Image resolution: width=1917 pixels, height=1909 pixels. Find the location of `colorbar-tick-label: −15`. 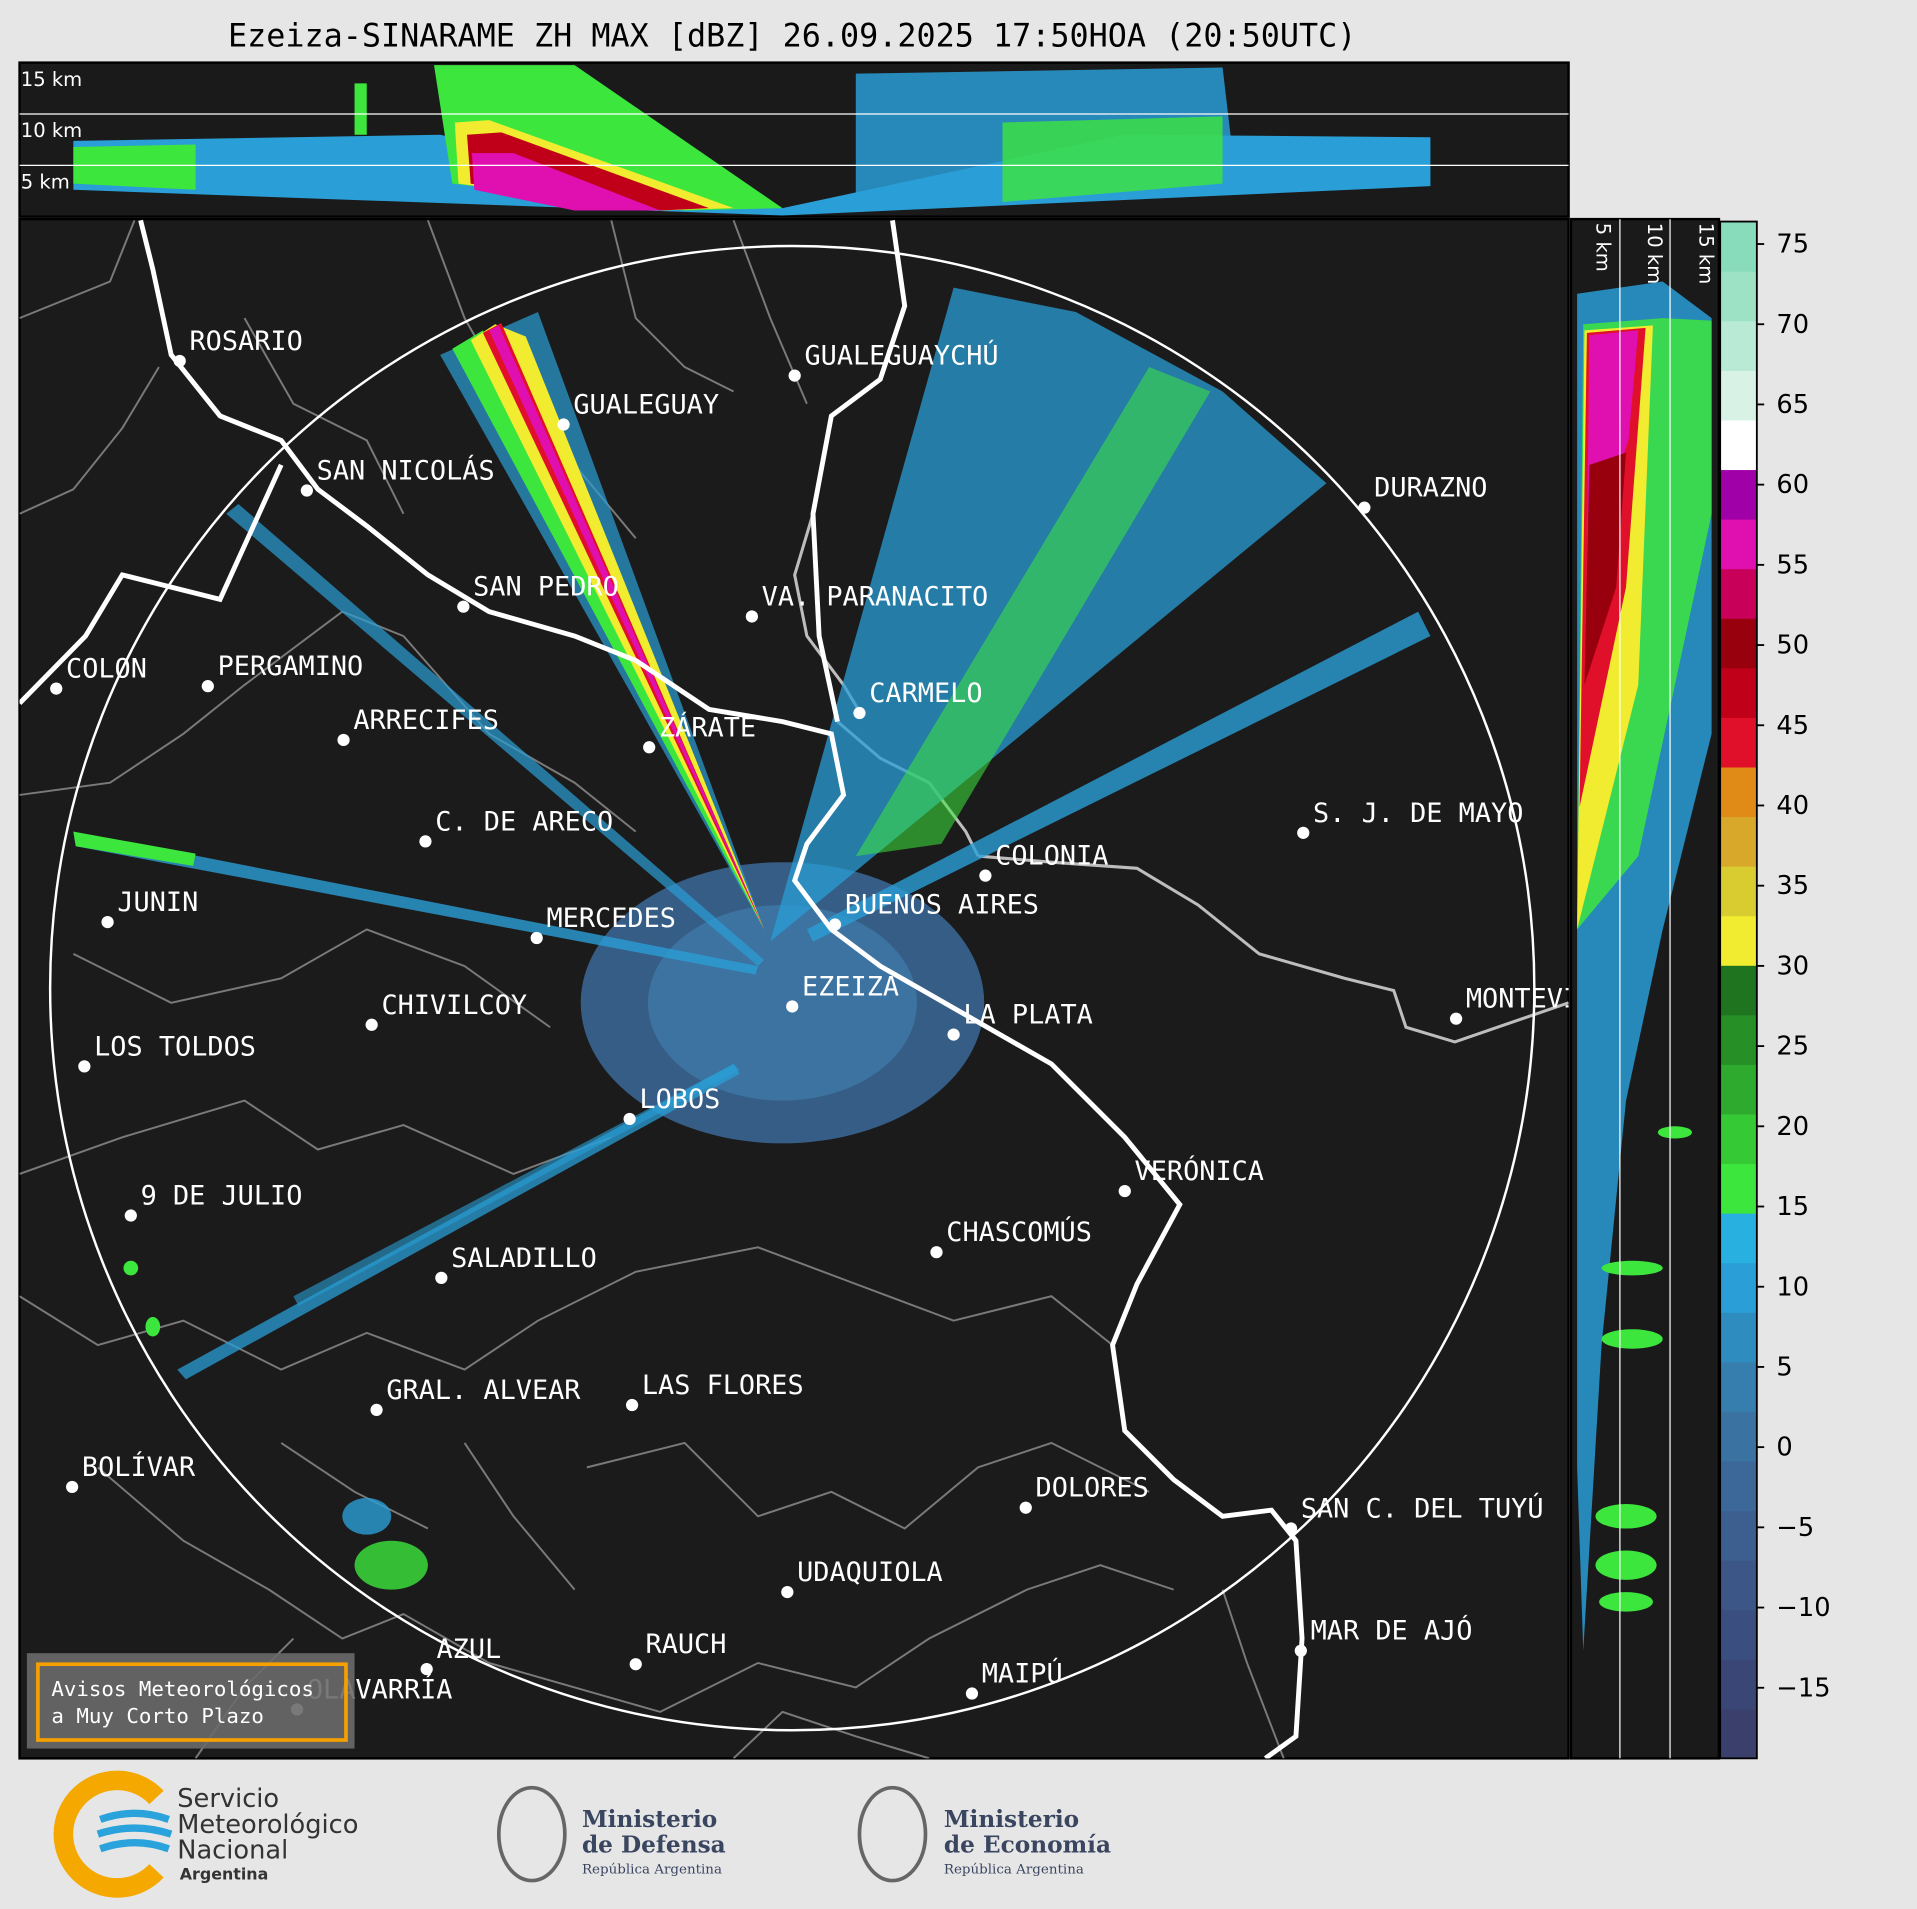

colorbar-tick-label: −15 is located at coordinates (1803, 1688).